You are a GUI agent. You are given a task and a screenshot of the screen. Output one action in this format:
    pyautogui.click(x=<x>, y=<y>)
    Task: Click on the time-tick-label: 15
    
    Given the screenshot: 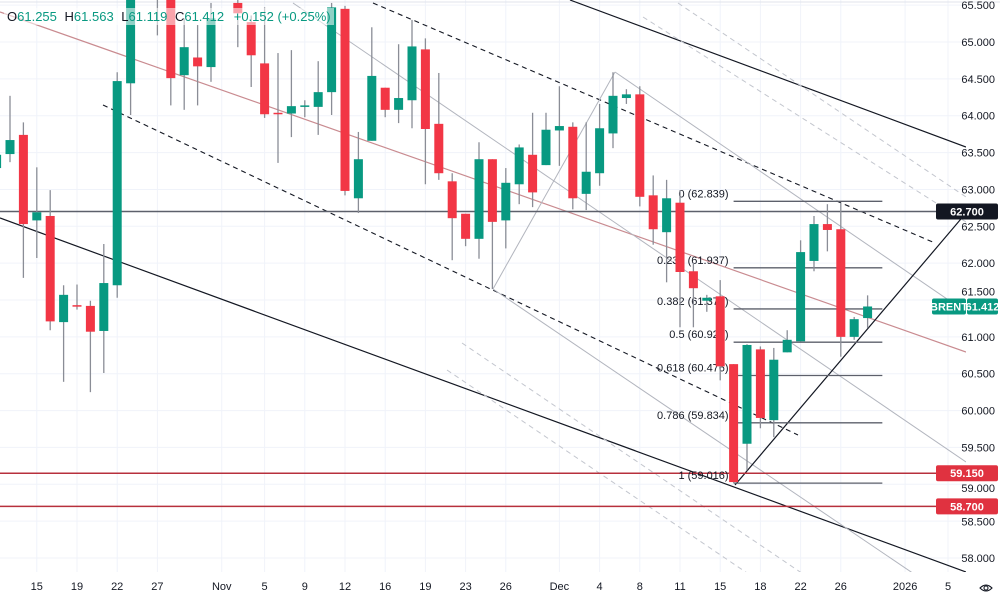 What is the action you would take?
    pyautogui.click(x=720, y=587)
    